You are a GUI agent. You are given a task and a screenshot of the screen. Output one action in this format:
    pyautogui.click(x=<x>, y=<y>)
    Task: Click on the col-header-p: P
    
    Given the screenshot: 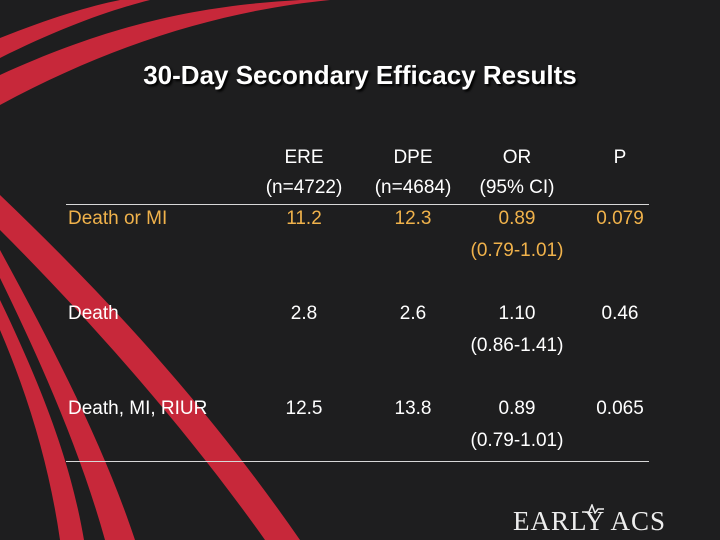 What is the action you would take?
    pyautogui.click(x=620, y=157)
    